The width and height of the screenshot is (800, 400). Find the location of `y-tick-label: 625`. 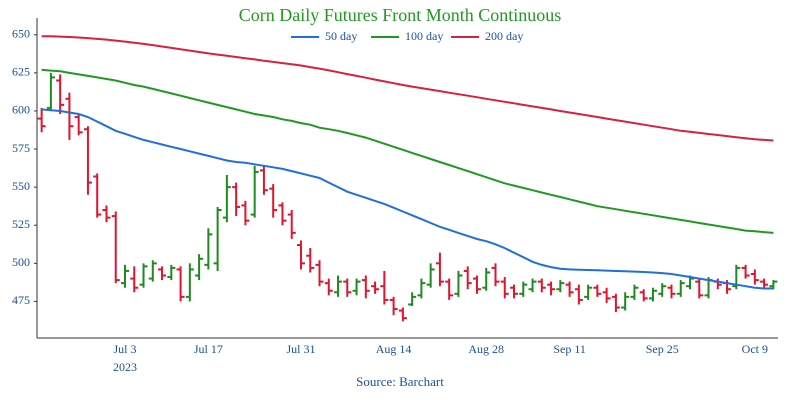

y-tick-label: 625 is located at coordinates (21, 72).